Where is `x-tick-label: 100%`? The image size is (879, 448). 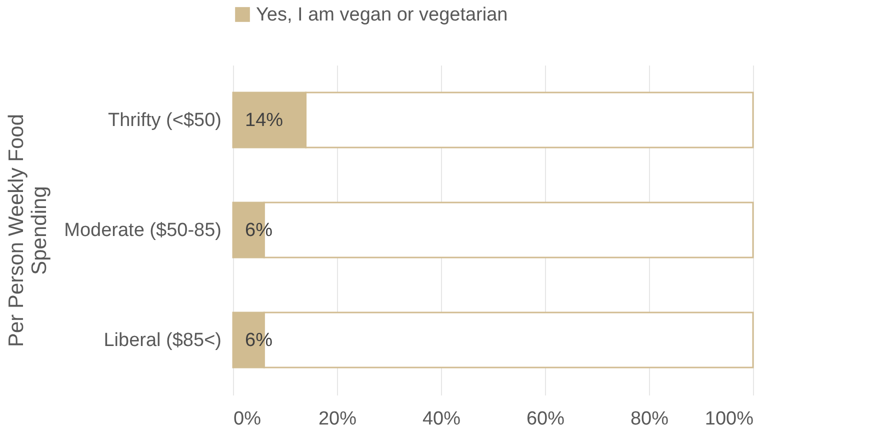 x-tick-label: 100% is located at coordinates (729, 419).